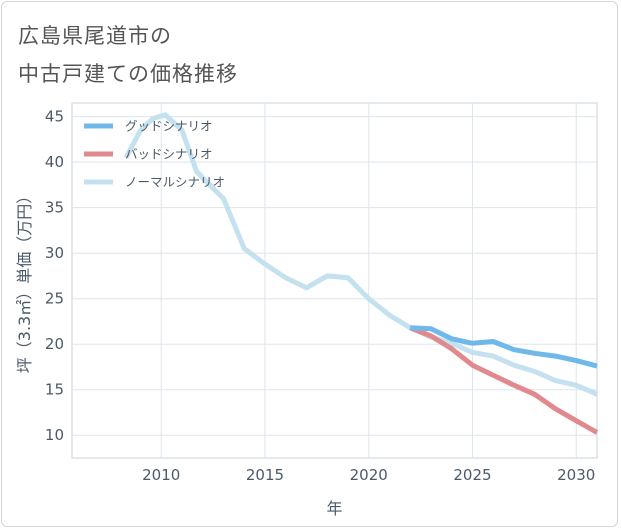  What do you see at coordinates (472, 475) in the screenshot?
I see `x-tick-label: 2025` at bounding box center [472, 475].